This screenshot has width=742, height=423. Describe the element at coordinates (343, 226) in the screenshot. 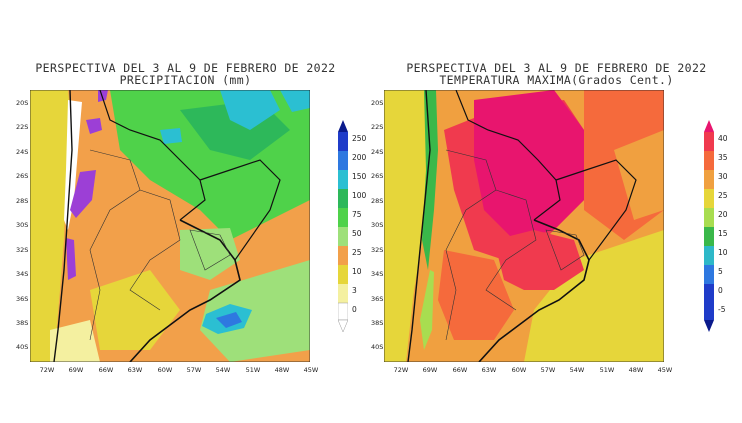

I see `precip-colorbar-svg` at that location.